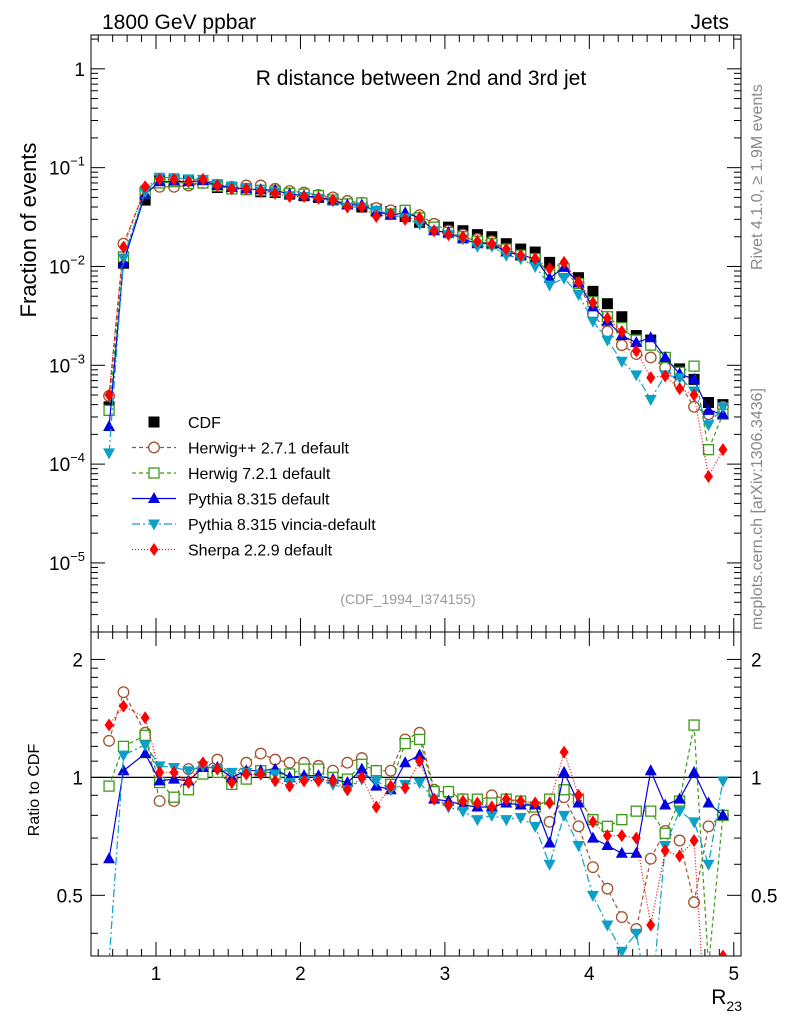  I want to click on y-tick-label: 10⁻³, so click(67, 364).